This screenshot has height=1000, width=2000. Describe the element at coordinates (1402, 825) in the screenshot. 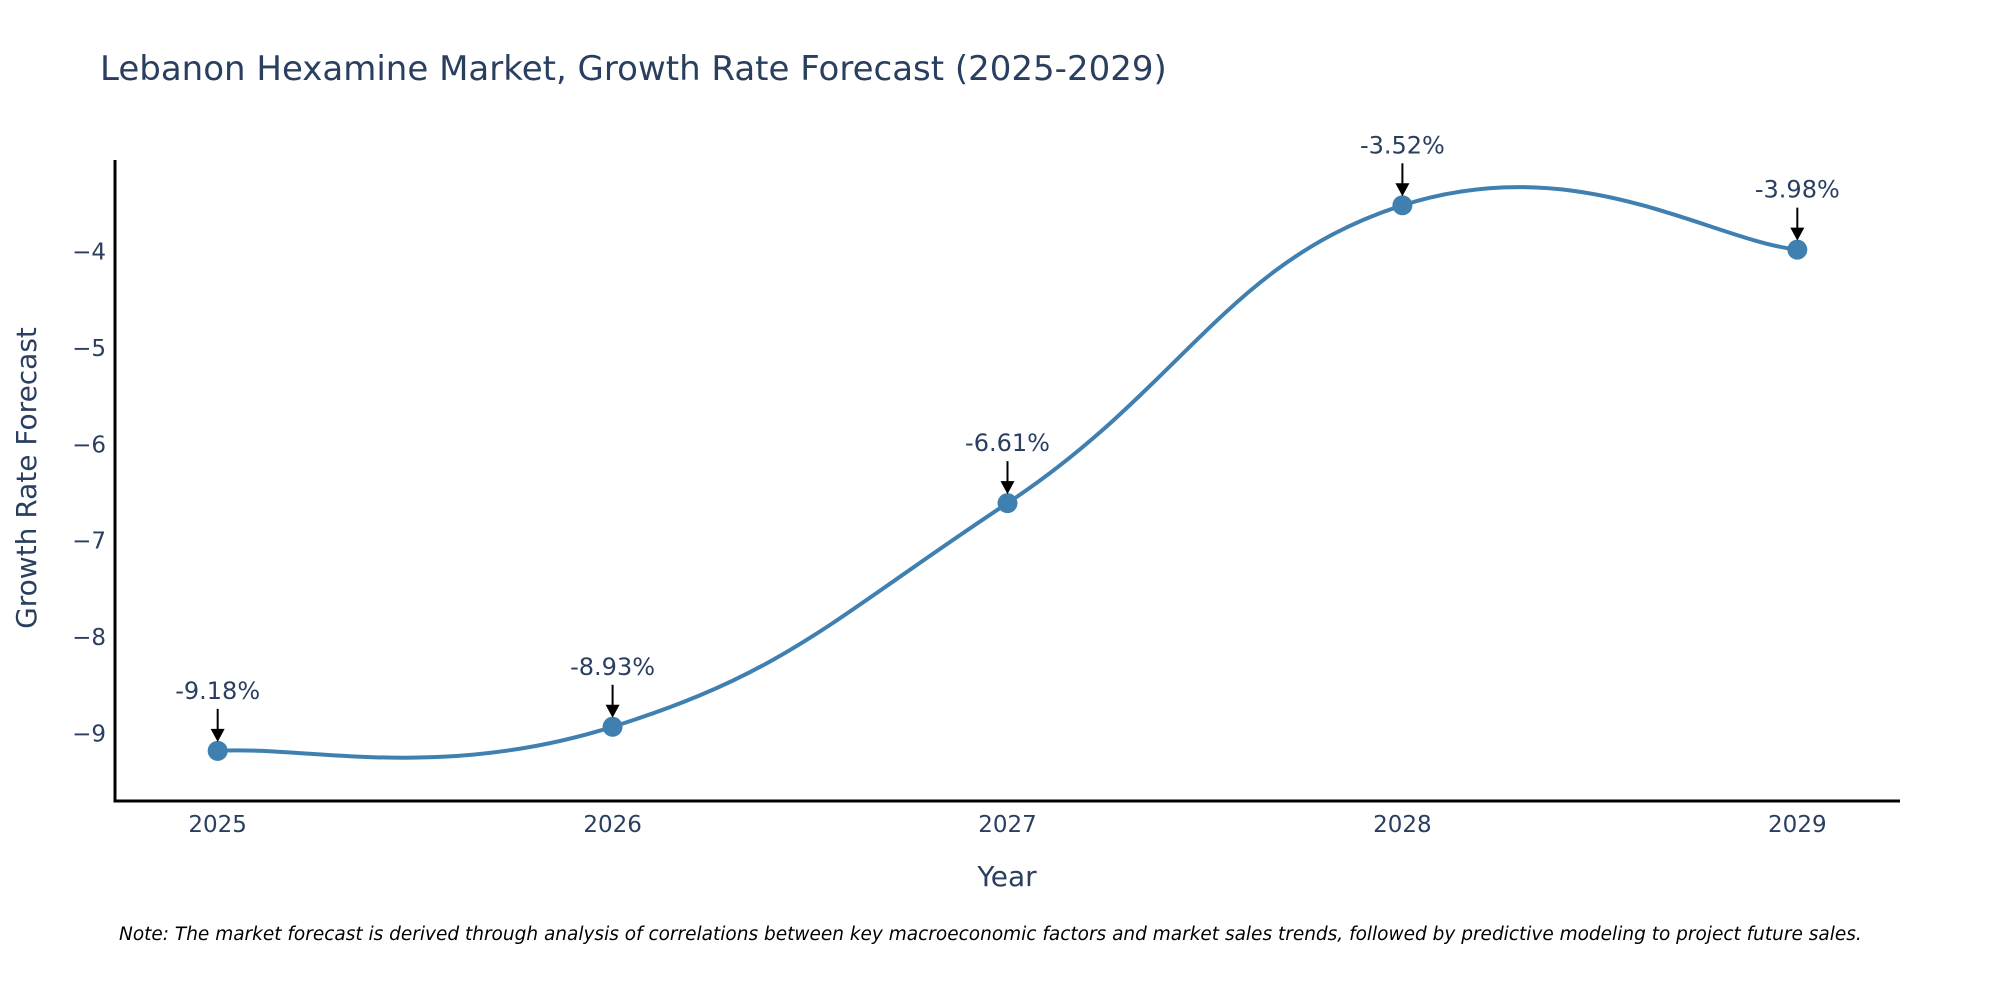

I see `x-tick-label: 2028` at that location.